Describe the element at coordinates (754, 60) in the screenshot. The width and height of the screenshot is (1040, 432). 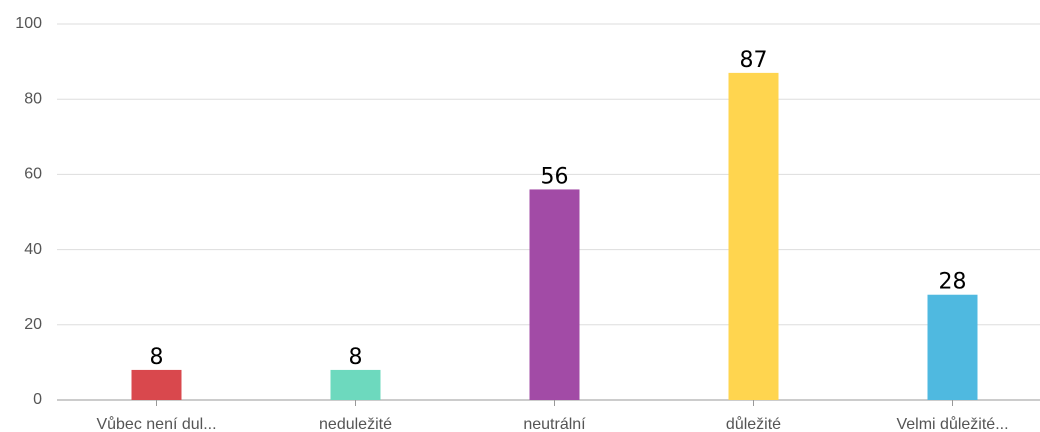
I see `value-label: 87` at that location.